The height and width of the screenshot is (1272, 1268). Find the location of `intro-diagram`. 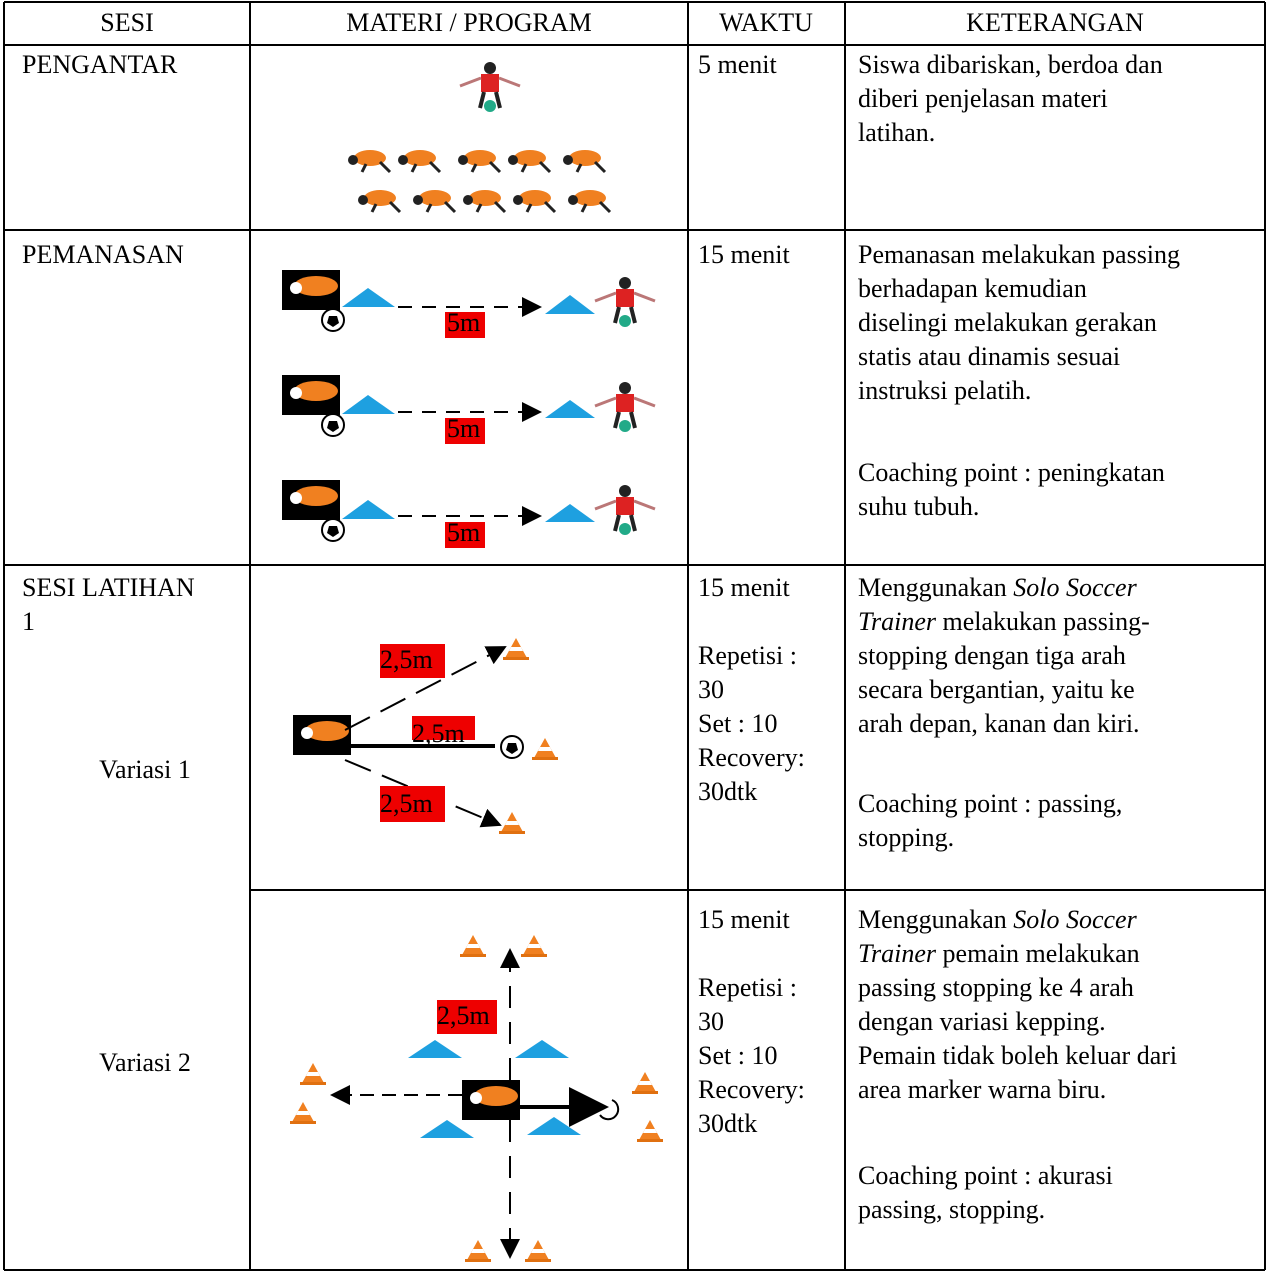

intro-diagram is located at coordinates (479, 137).